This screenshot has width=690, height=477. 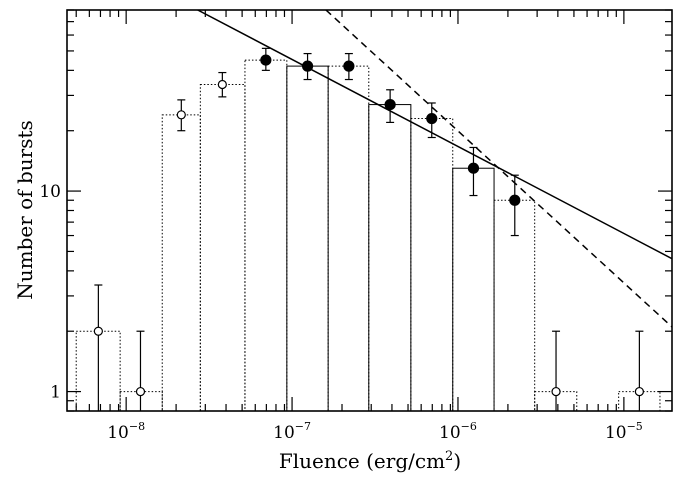 I want to click on y-tick-label-1: 10, so click(x=50, y=192).